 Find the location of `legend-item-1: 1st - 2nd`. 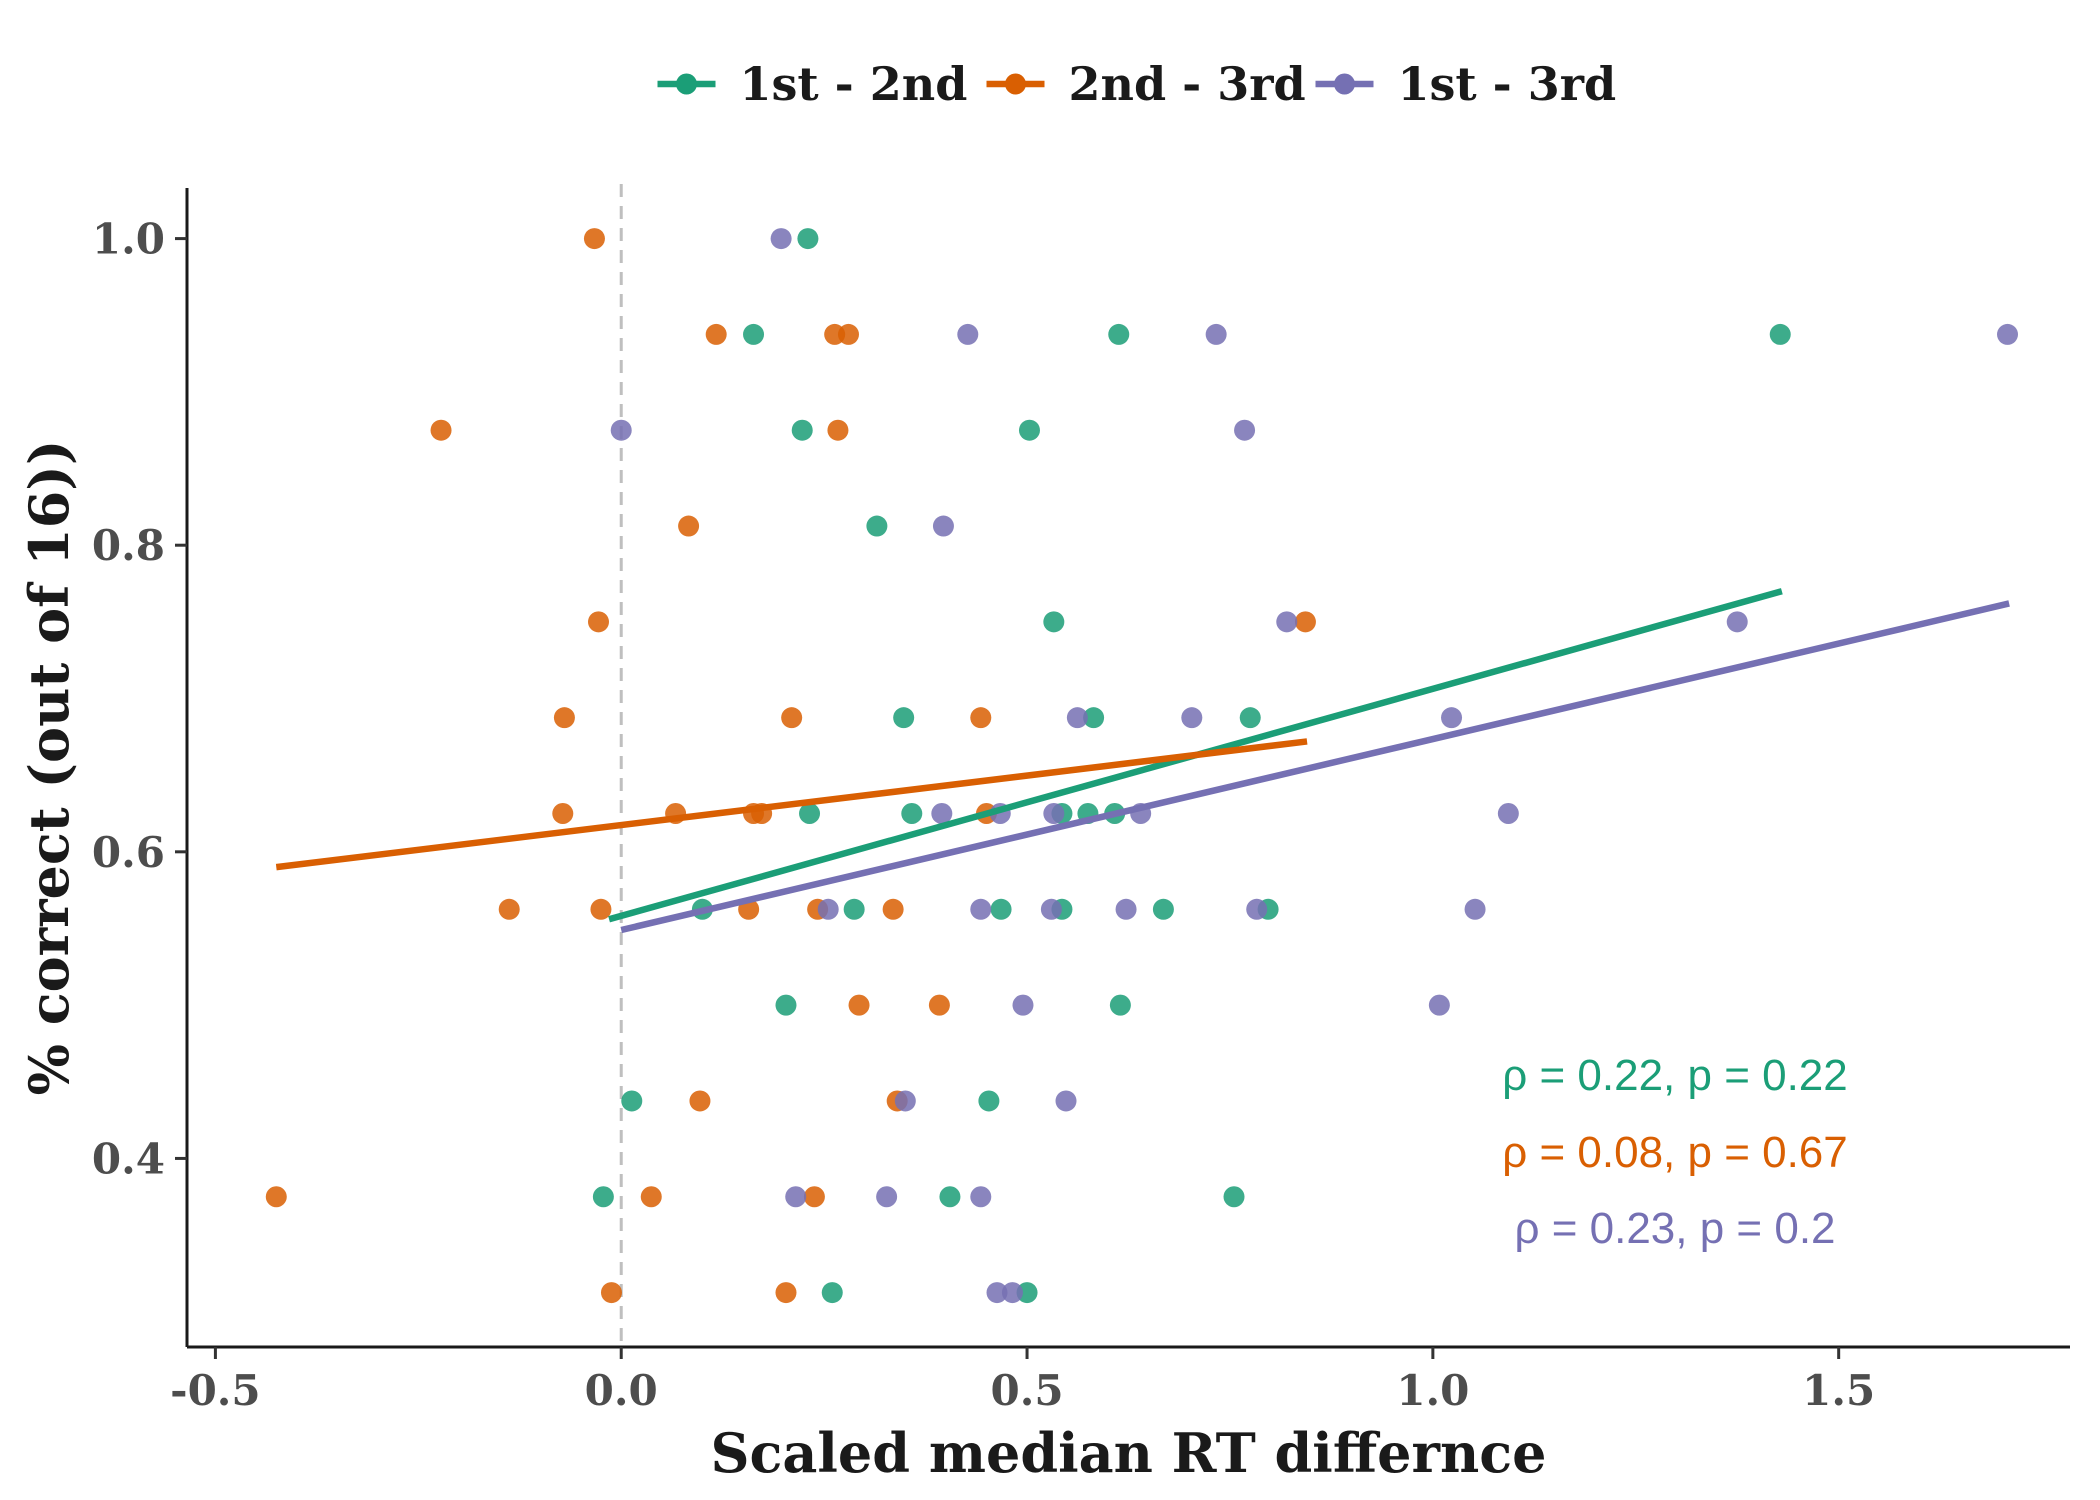

legend-item-1: 1st - 2nd is located at coordinates (812, 84).